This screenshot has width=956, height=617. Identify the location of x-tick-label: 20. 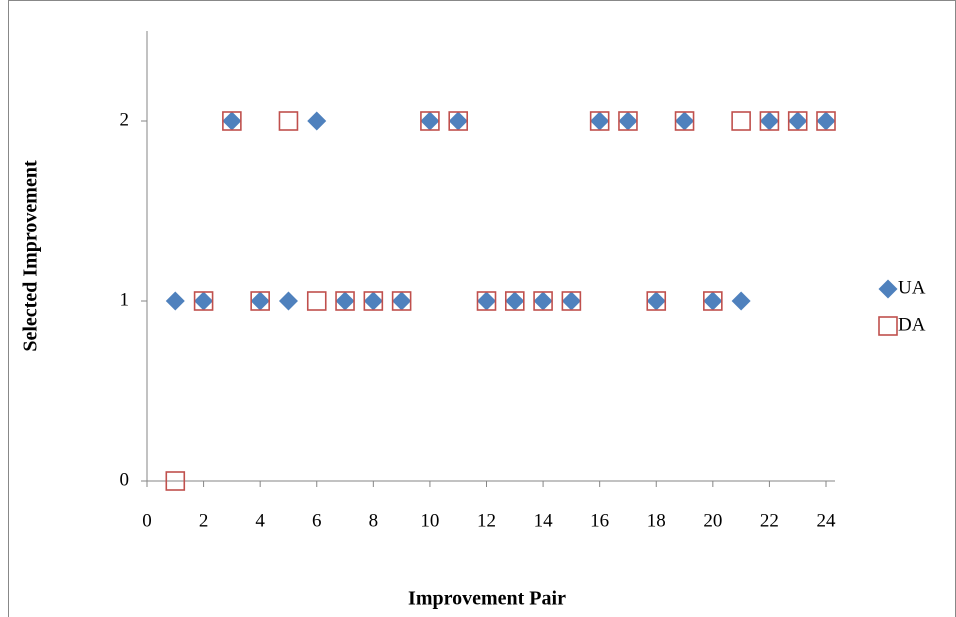
(712, 520).